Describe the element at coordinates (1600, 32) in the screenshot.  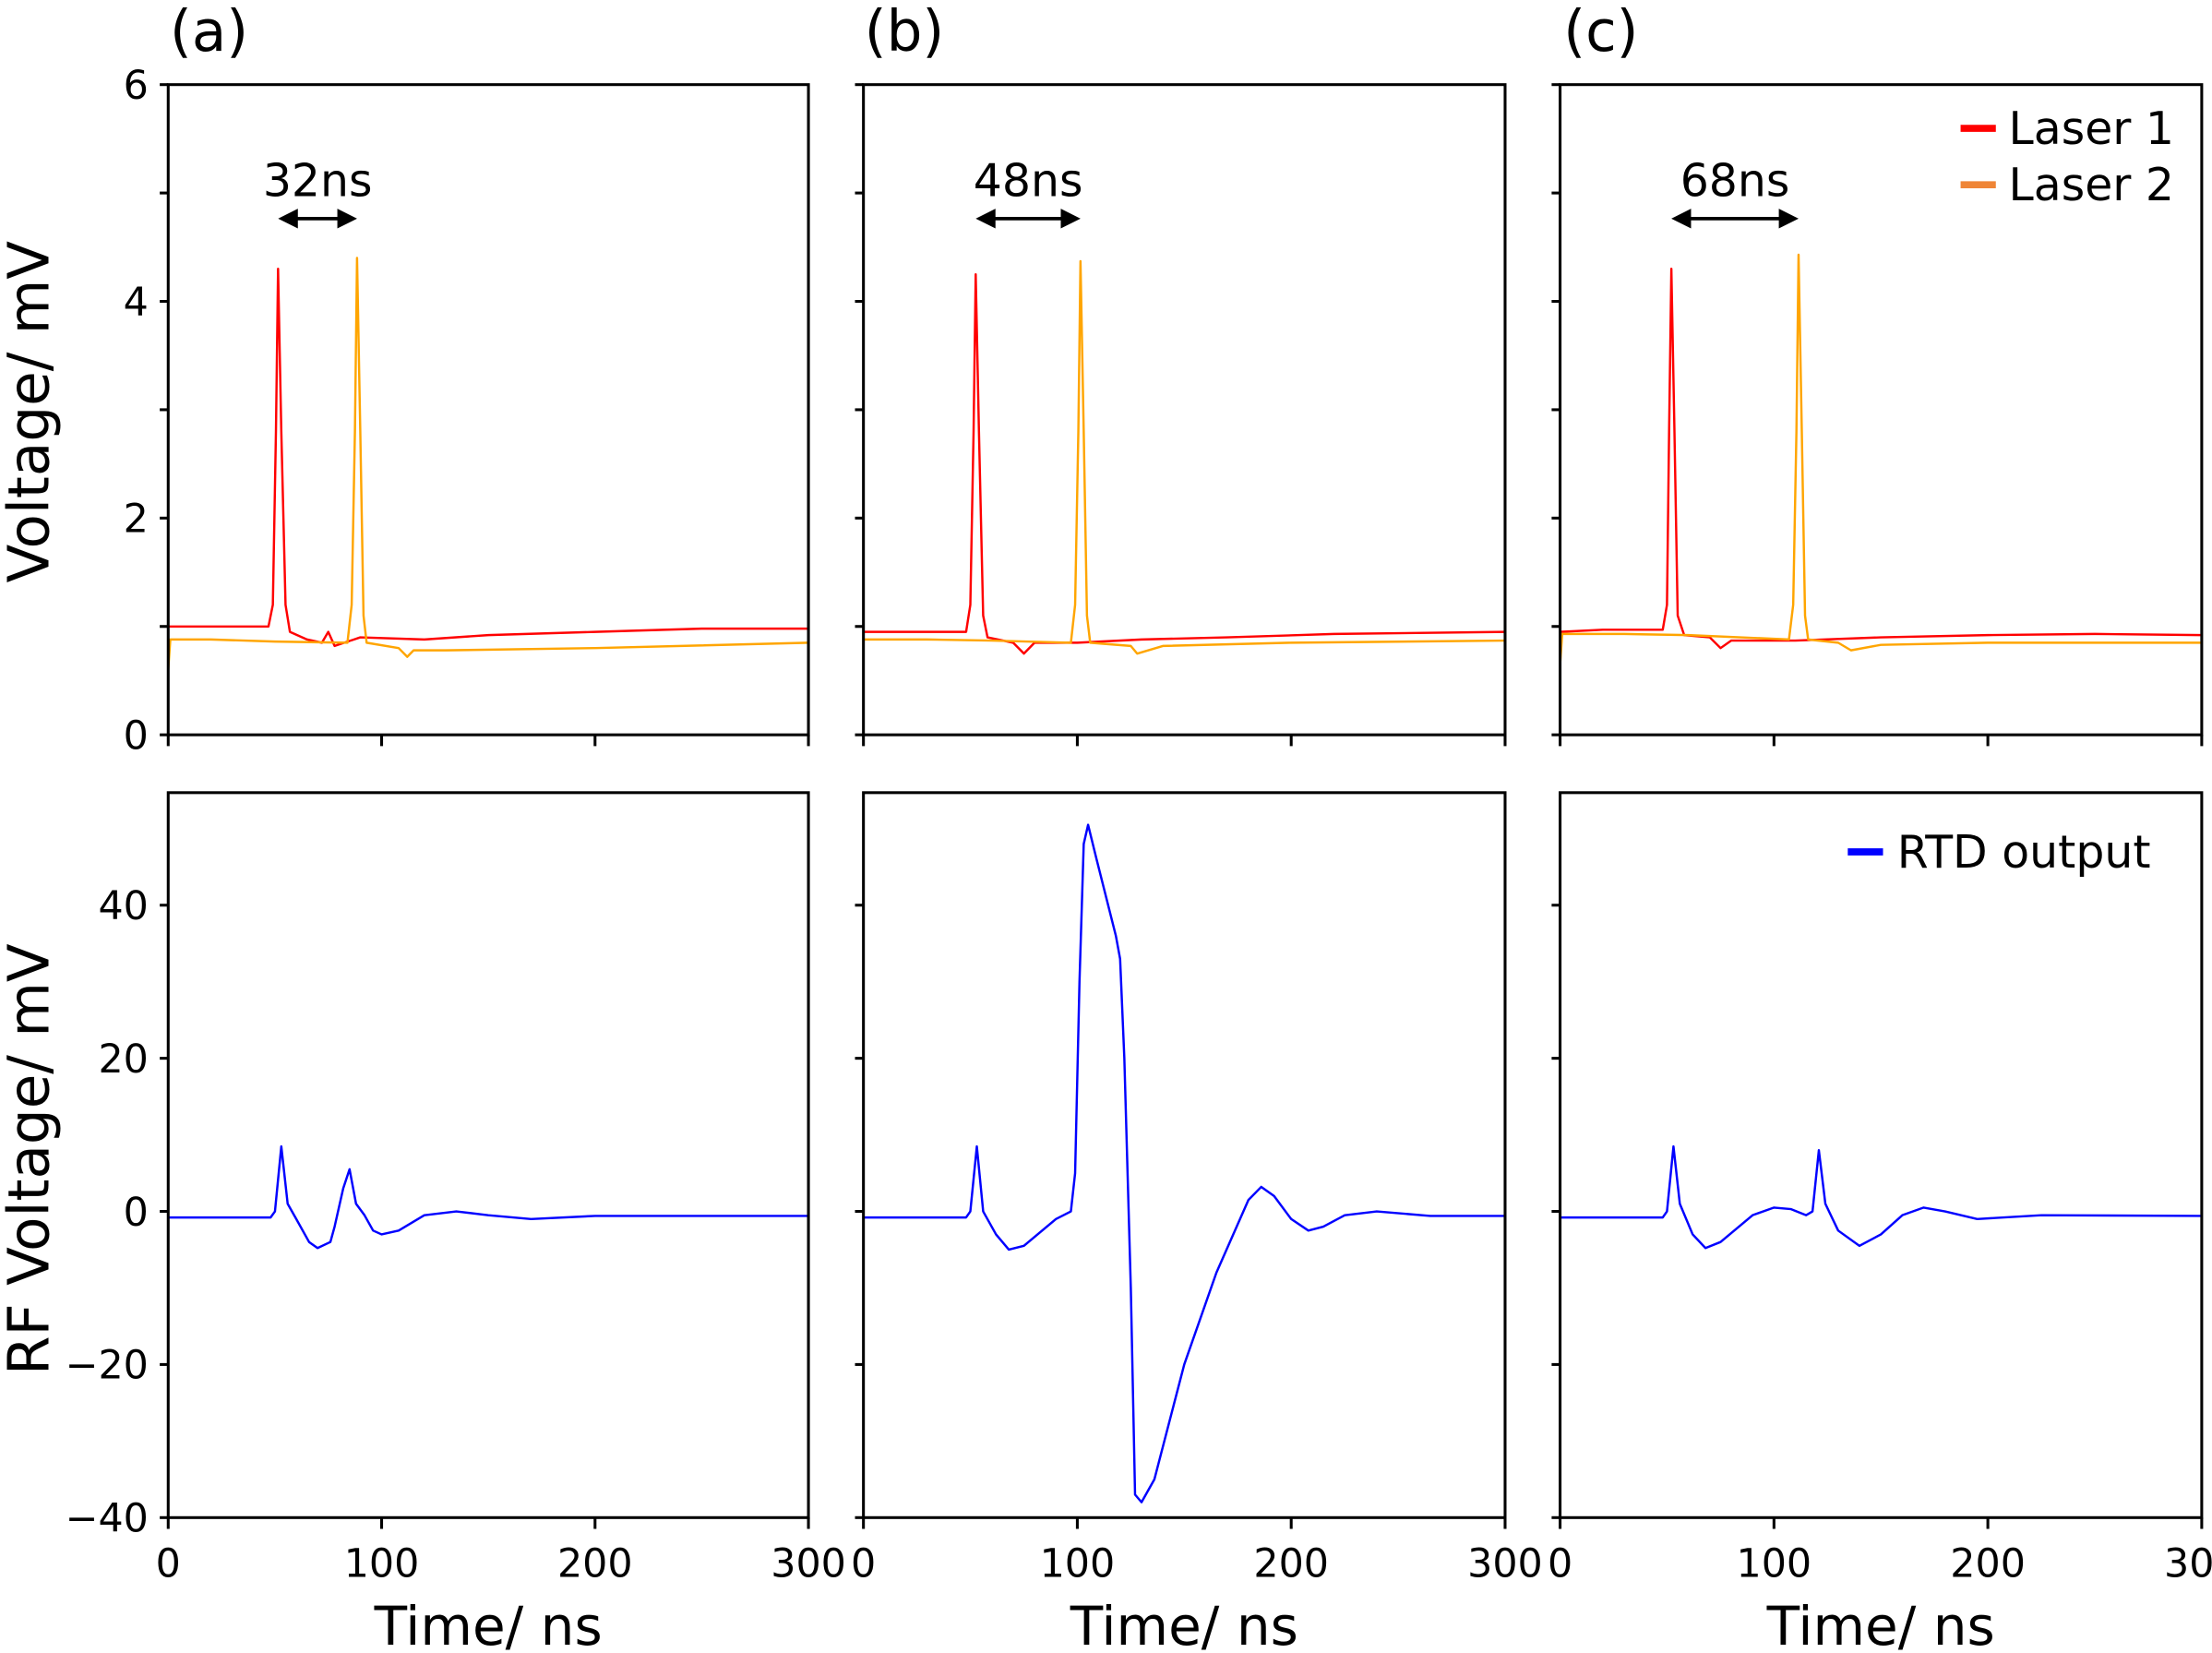
I see `panel-label: (c)` at that location.